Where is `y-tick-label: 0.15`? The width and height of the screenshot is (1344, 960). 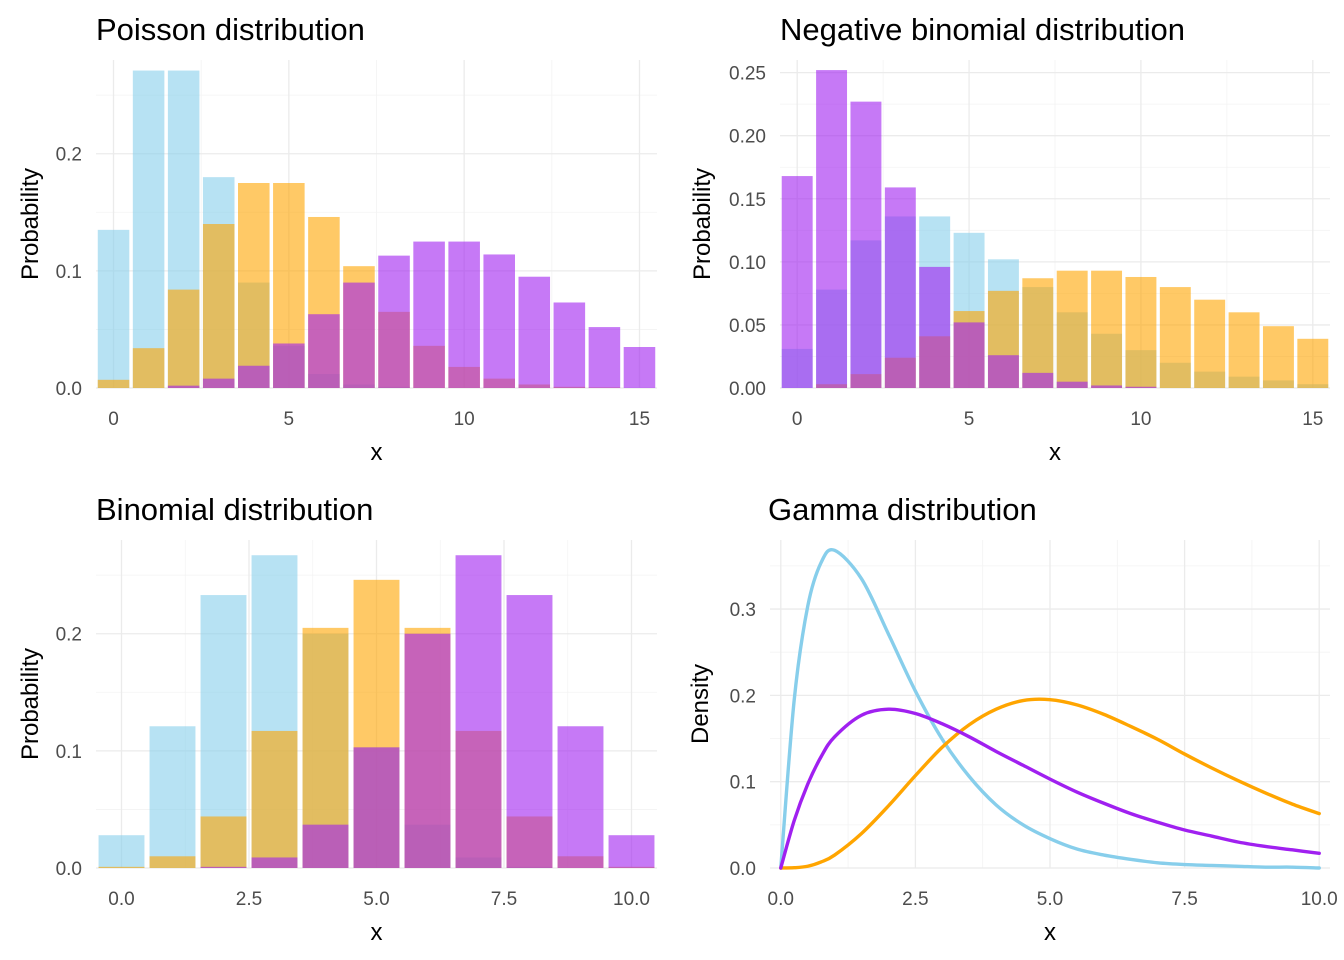 y-tick-label: 0.15 is located at coordinates (747, 200).